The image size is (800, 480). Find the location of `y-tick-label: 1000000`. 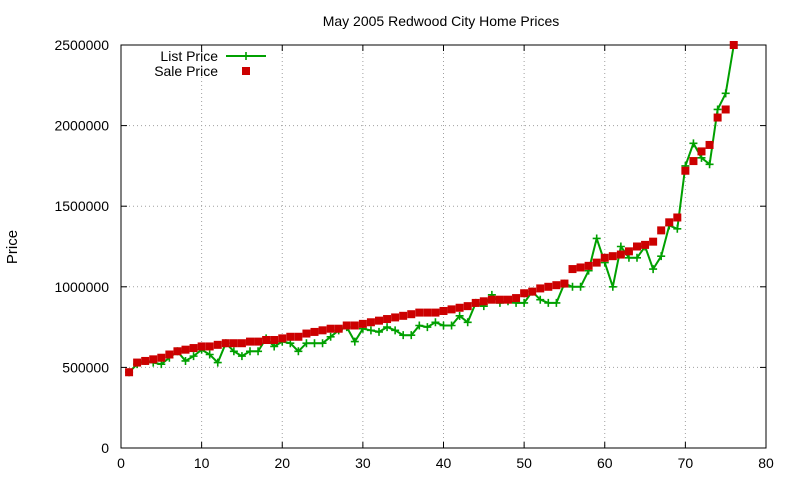

y-tick-label: 1000000 is located at coordinates (81, 287).